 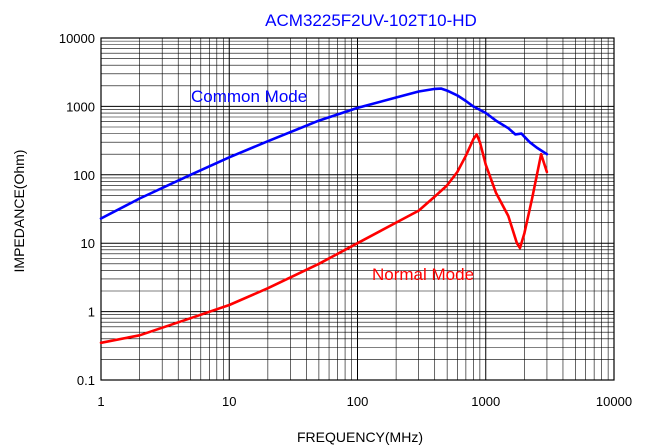 What do you see at coordinates (423, 274) in the screenshot?
I see `normal-mode-label: Normal Mode` at bounding box center [423, 274].